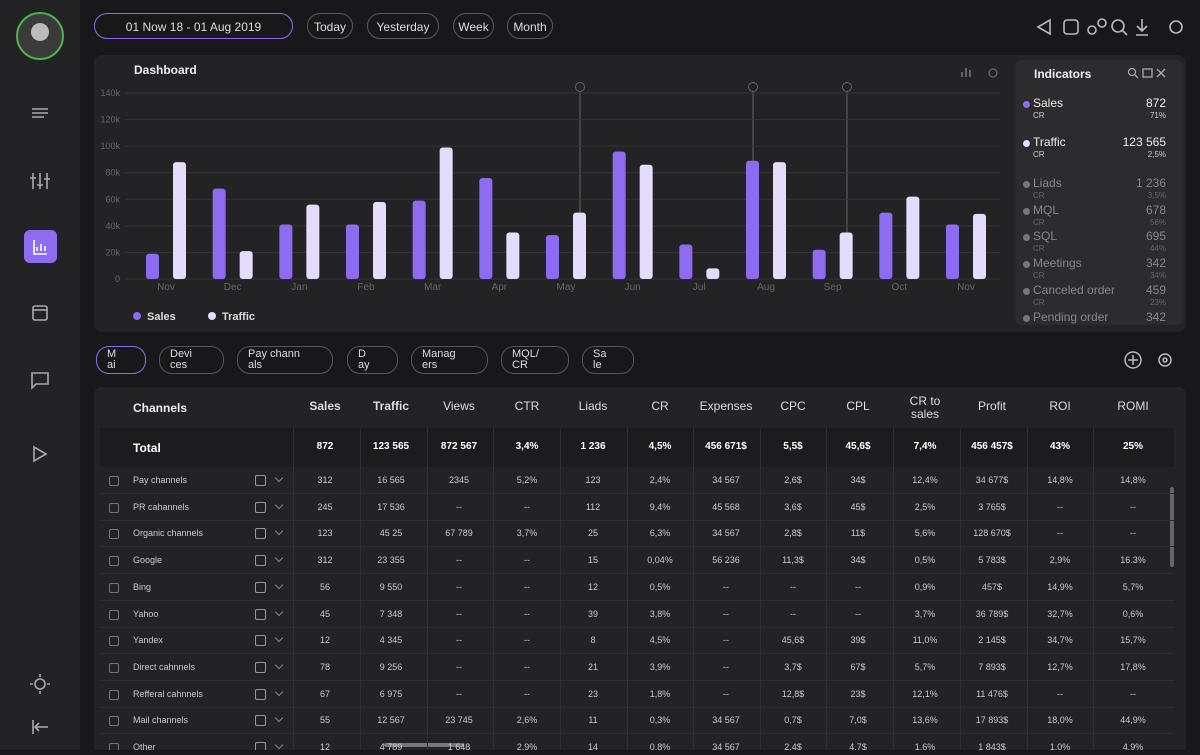 This screenshot has height=755, width=1200. I want to click on column-header: CR to sales, so click(925, 408).